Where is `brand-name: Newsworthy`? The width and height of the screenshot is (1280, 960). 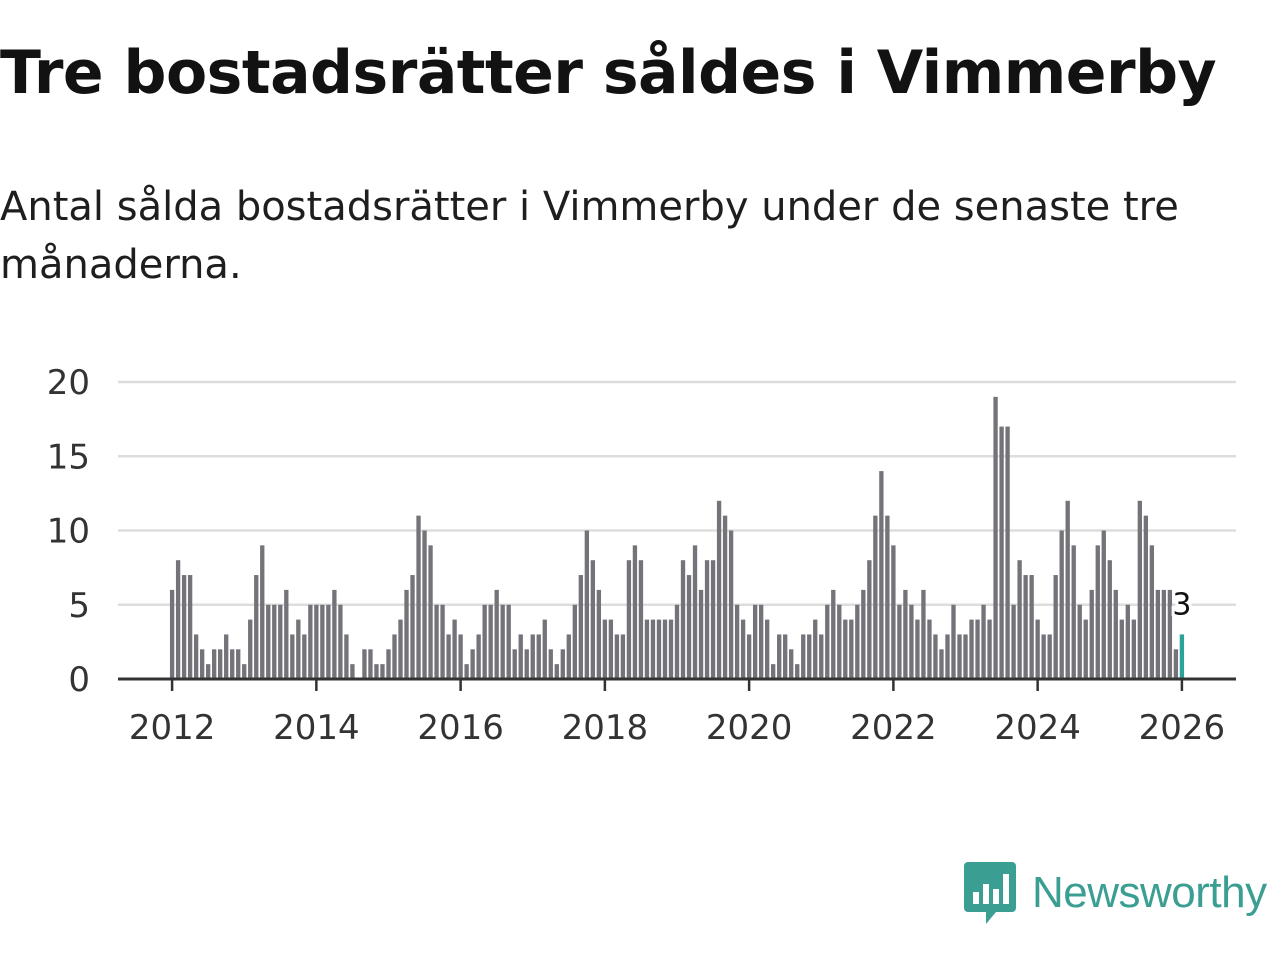
brand-name: Newsworthy is located at coordinates (1149, 892).